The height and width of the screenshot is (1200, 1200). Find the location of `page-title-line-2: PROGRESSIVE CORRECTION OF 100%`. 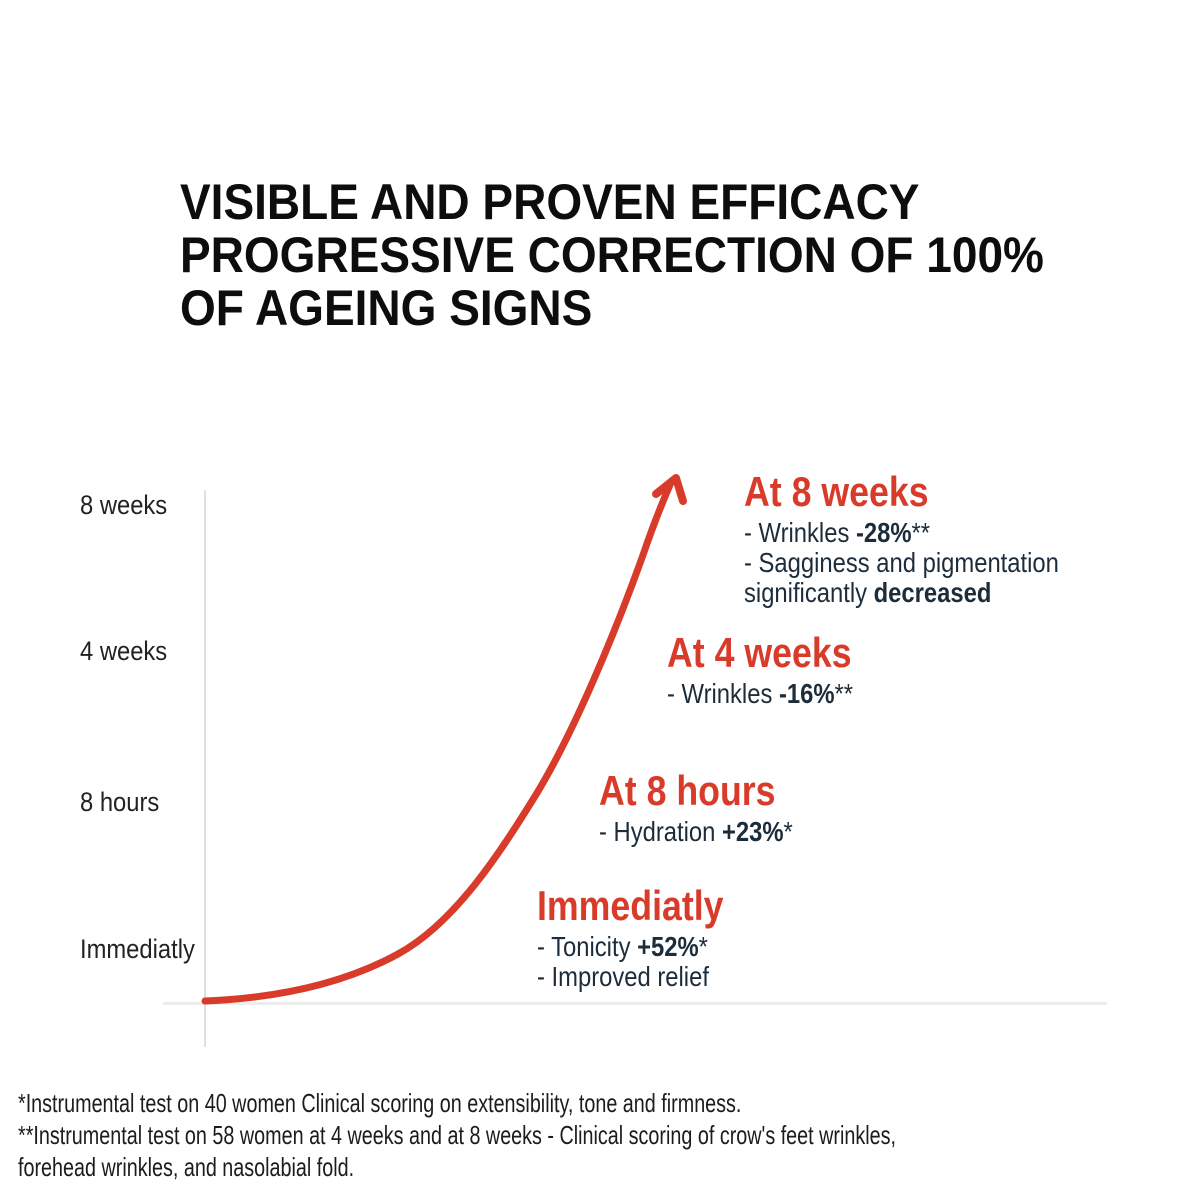

page-title-line-2: PROGRESSIVE CORRECTION OF 100% is located at coordinates (612, 255).